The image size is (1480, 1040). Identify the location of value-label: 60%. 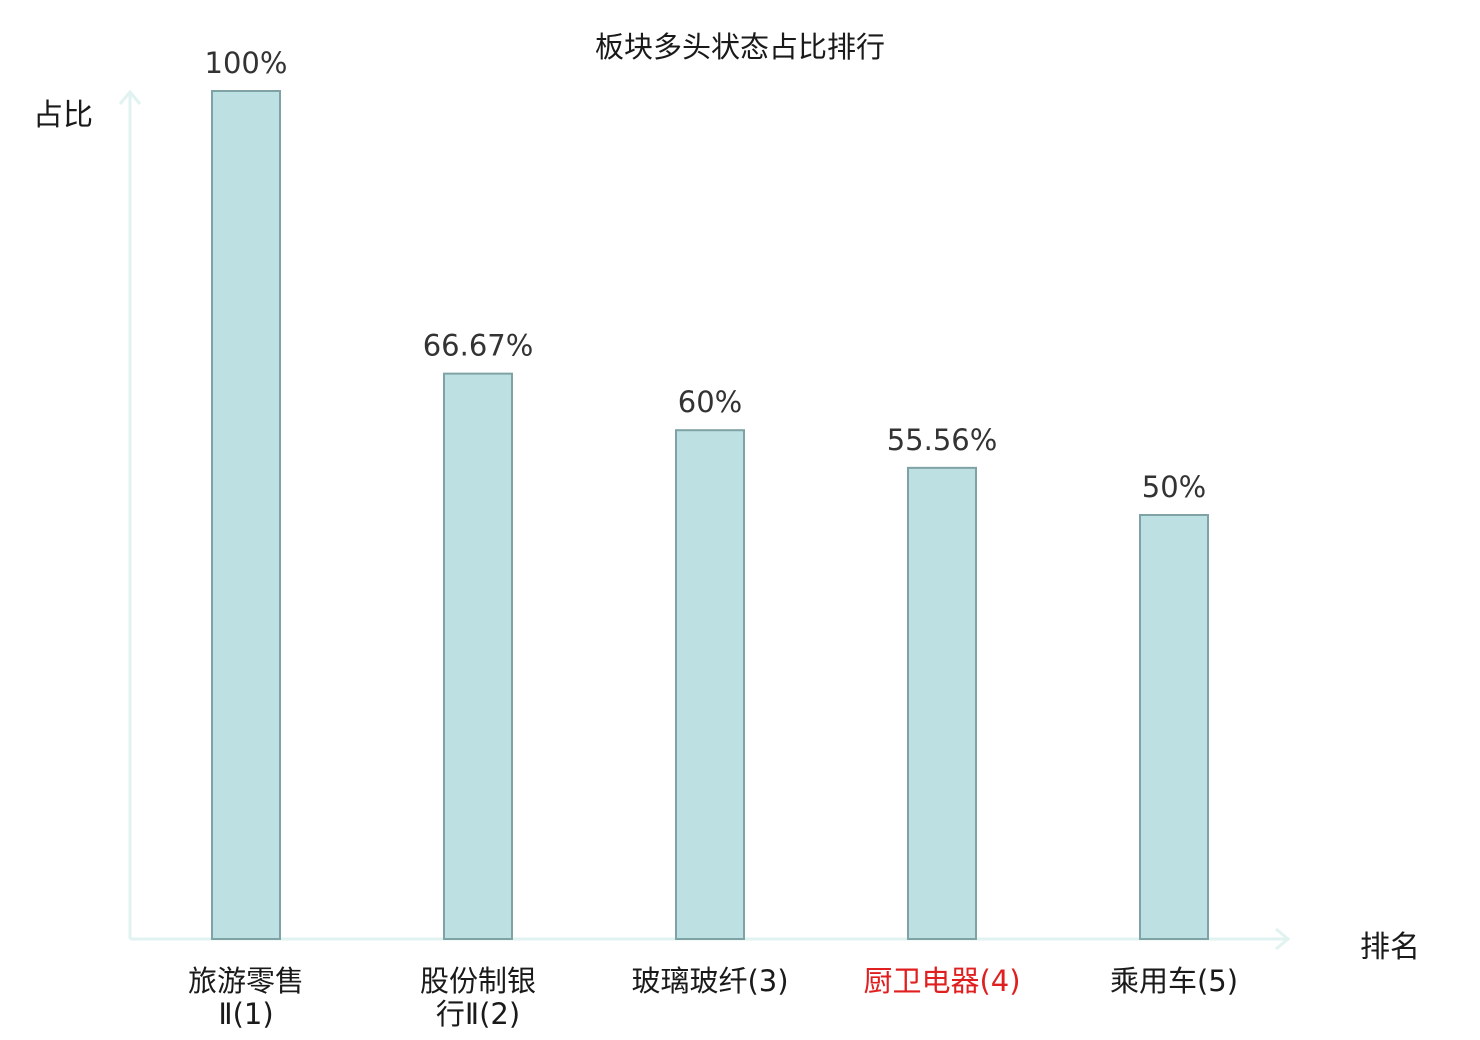
(710, 402).